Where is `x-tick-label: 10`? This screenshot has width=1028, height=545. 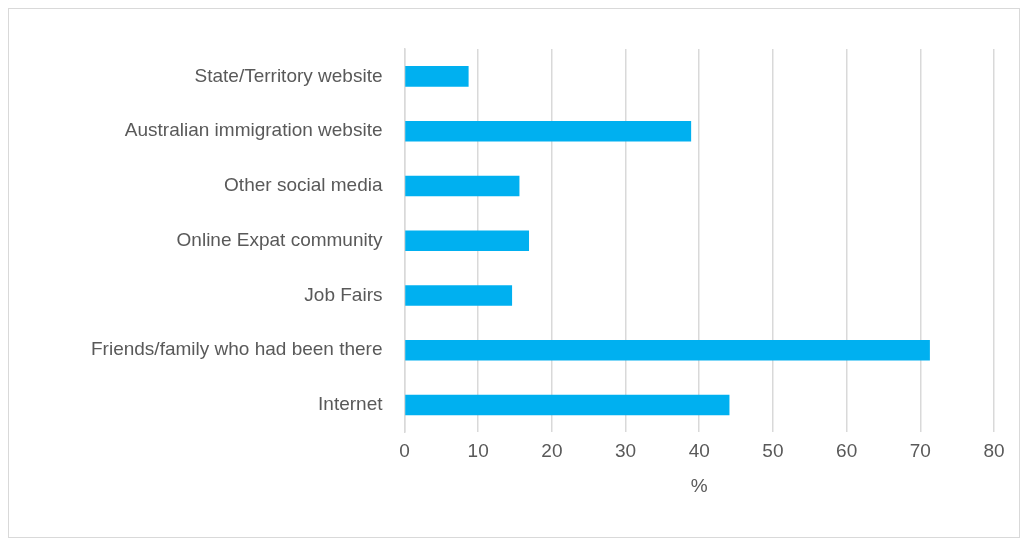
x-tick-label: 10 is located at coordinates (478, 451).